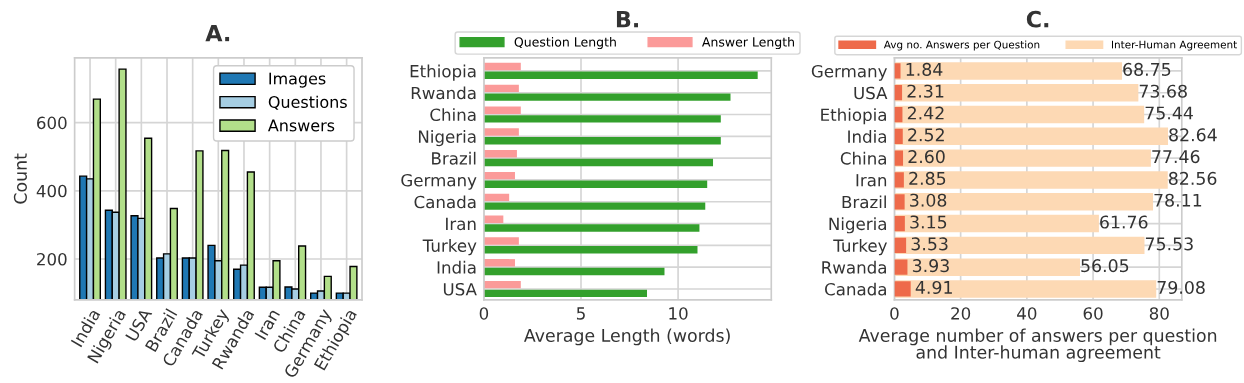 The height and width of the screenshot is (383, 1244). I want to click on data-label: 73.68, so click(1163, 91).